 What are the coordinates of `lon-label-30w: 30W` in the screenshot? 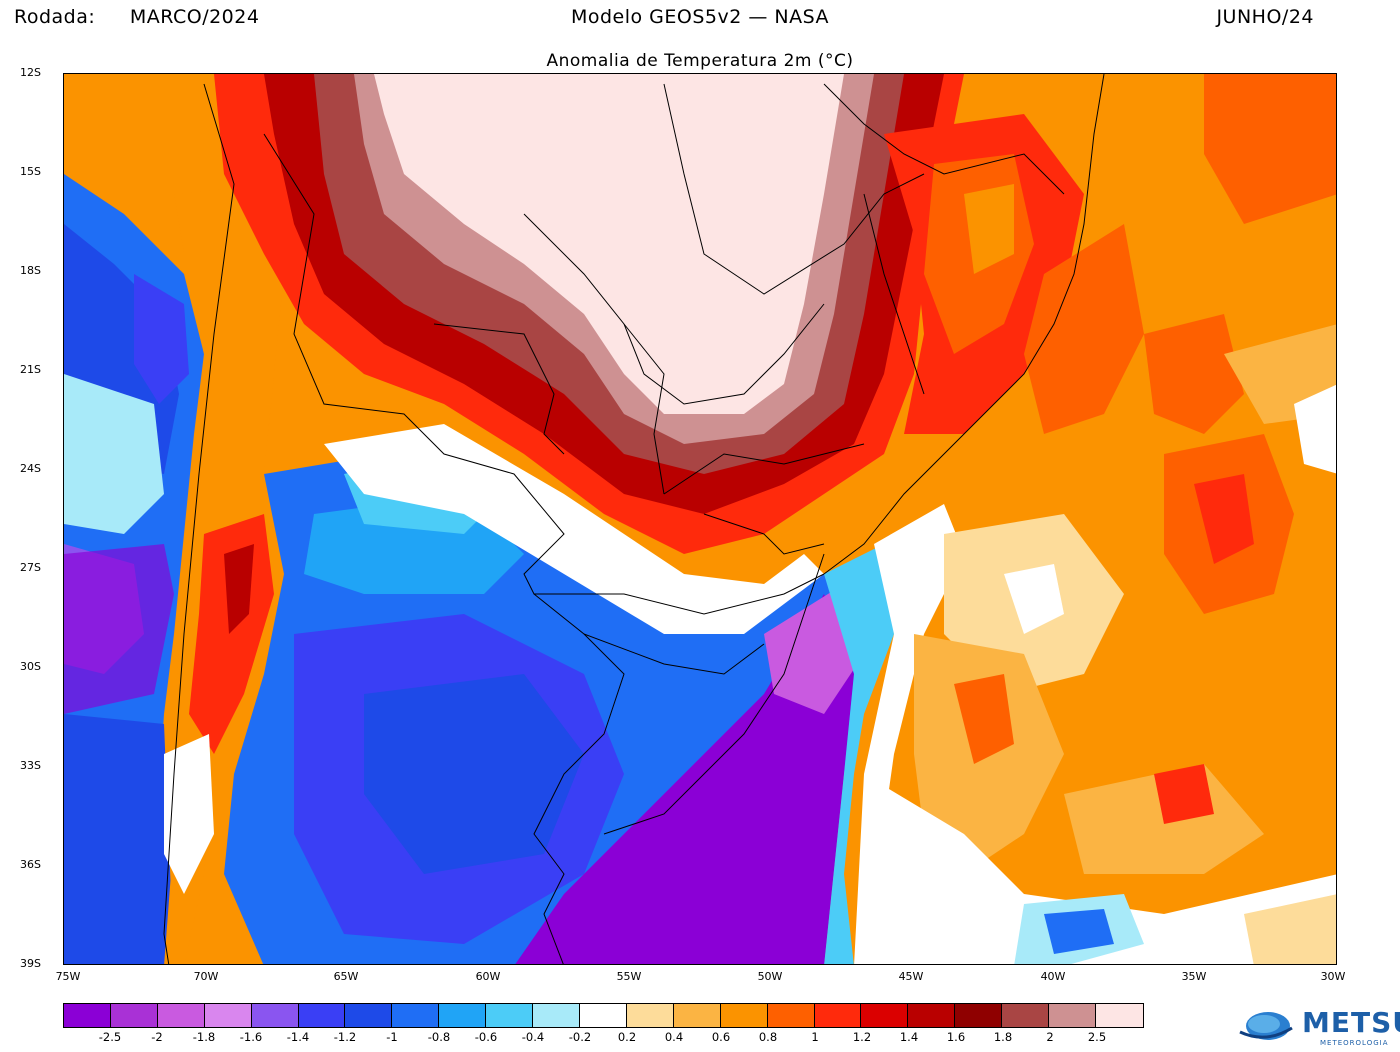 It's located at (1333, 976).